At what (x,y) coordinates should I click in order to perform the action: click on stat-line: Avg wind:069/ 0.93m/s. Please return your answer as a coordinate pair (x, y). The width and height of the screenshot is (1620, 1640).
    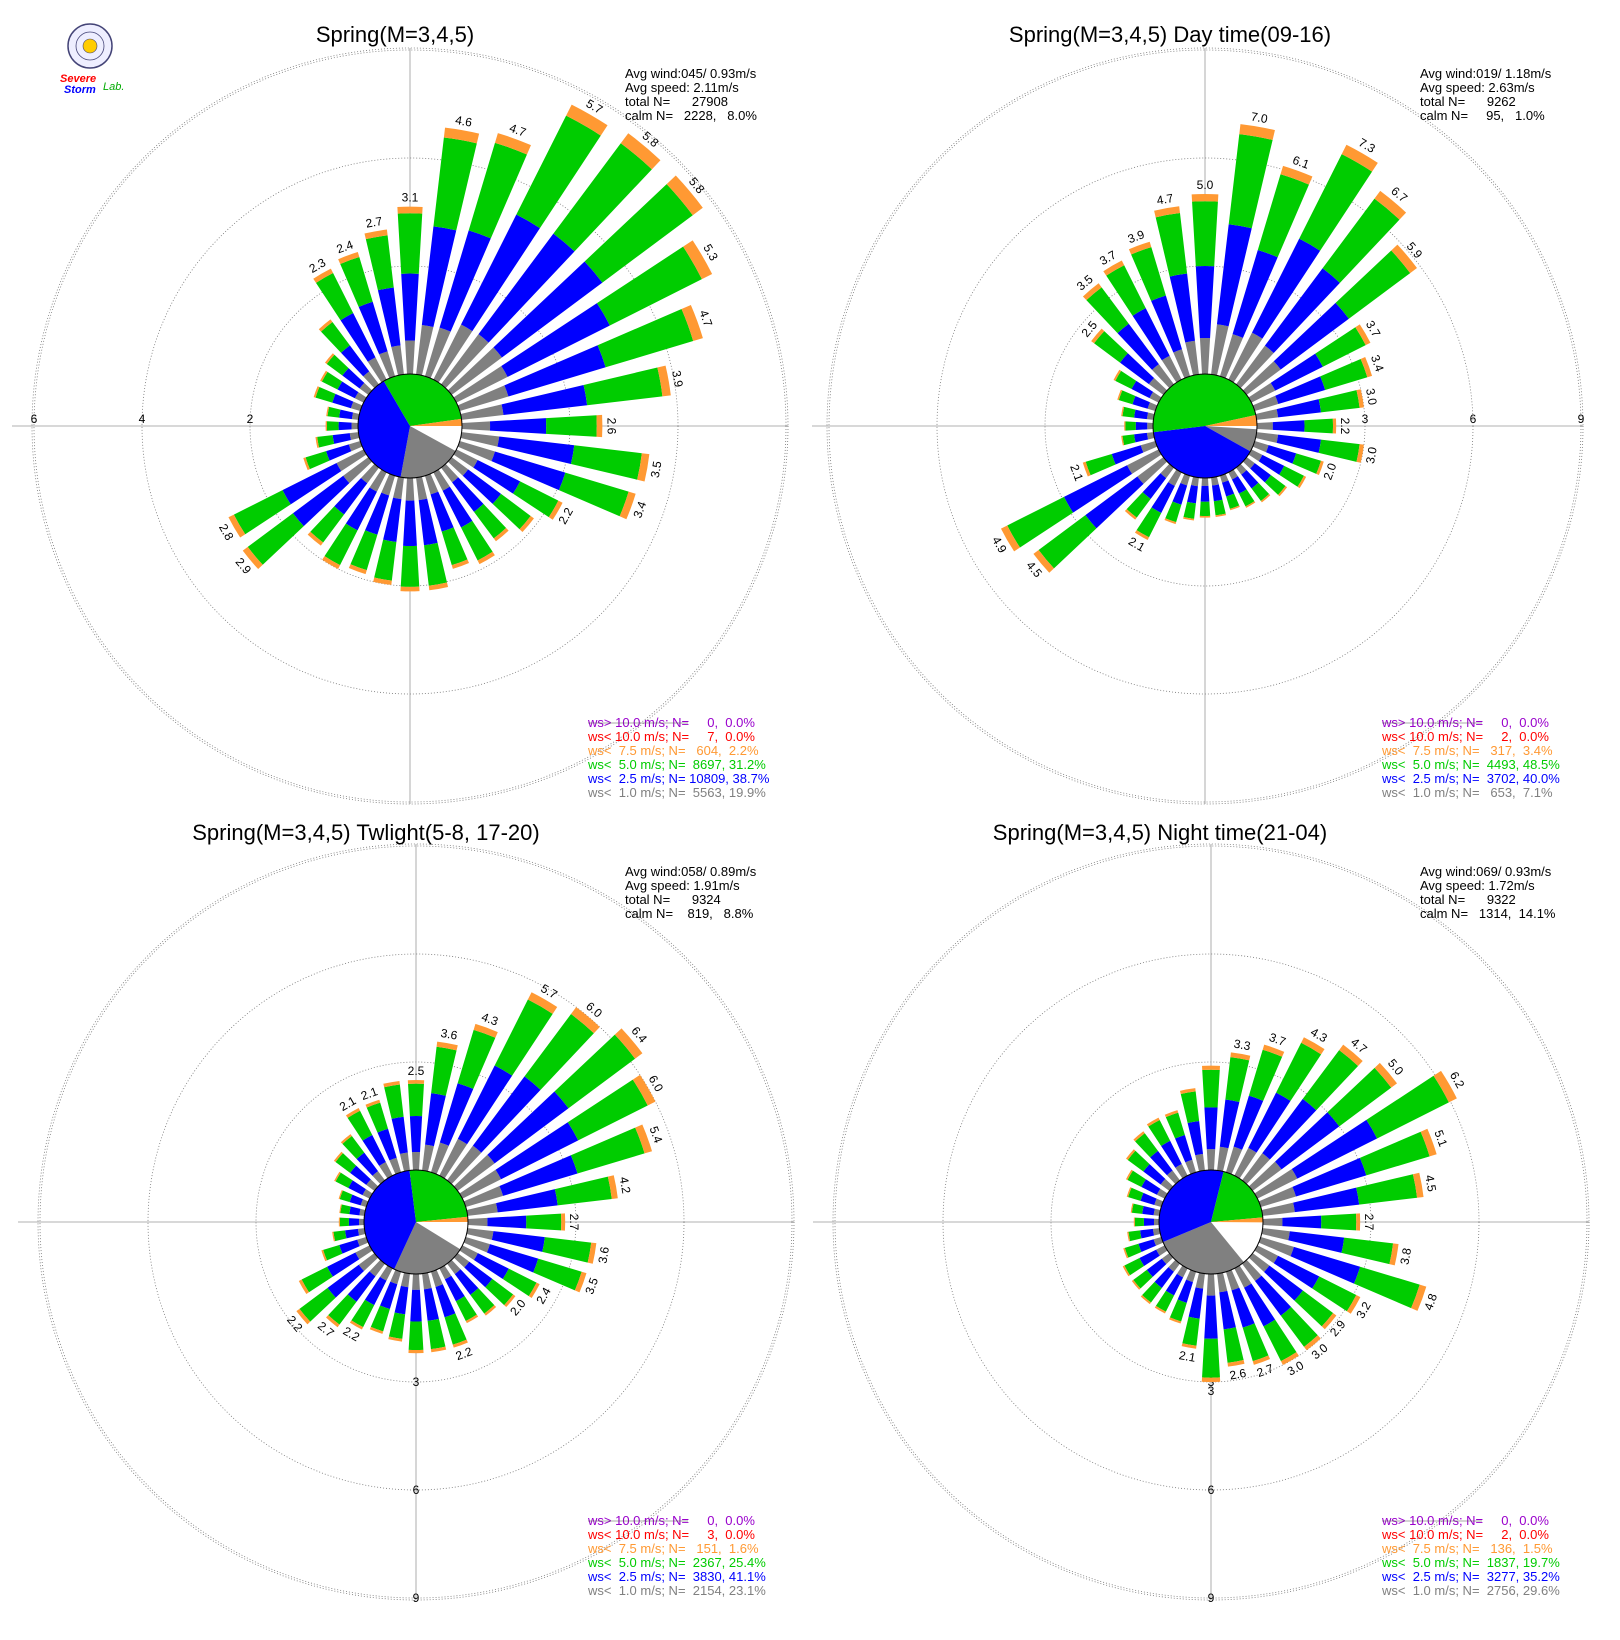
    Looking at the image, I should click on (1486, 871).